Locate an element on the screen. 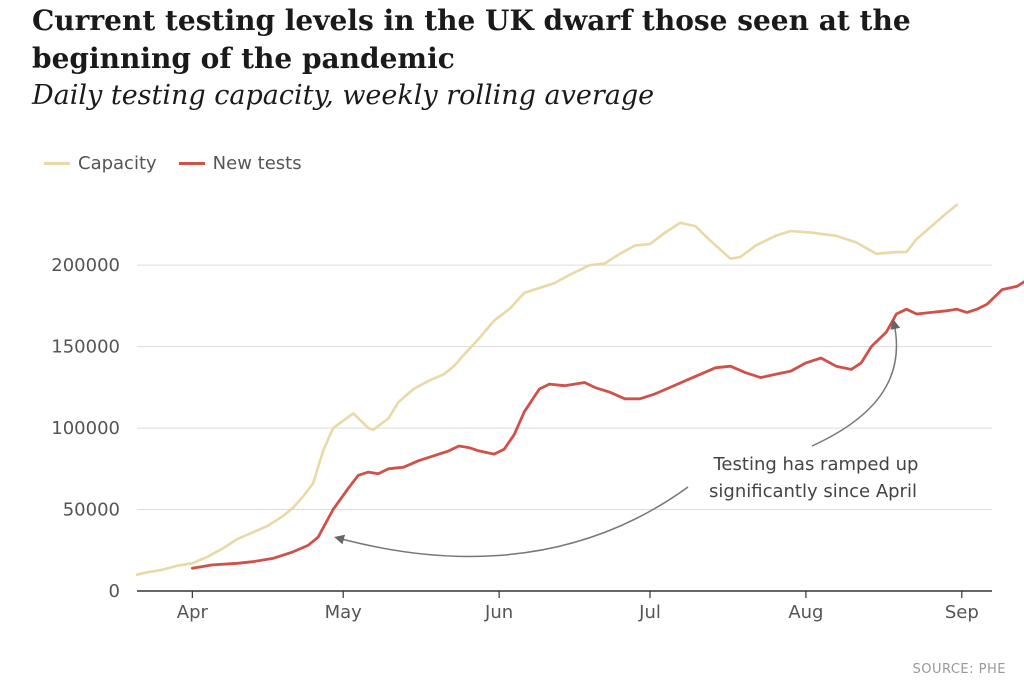 The image size is (1024, 693). y-tick-label: 100000 is located at coordinates (85, 428).